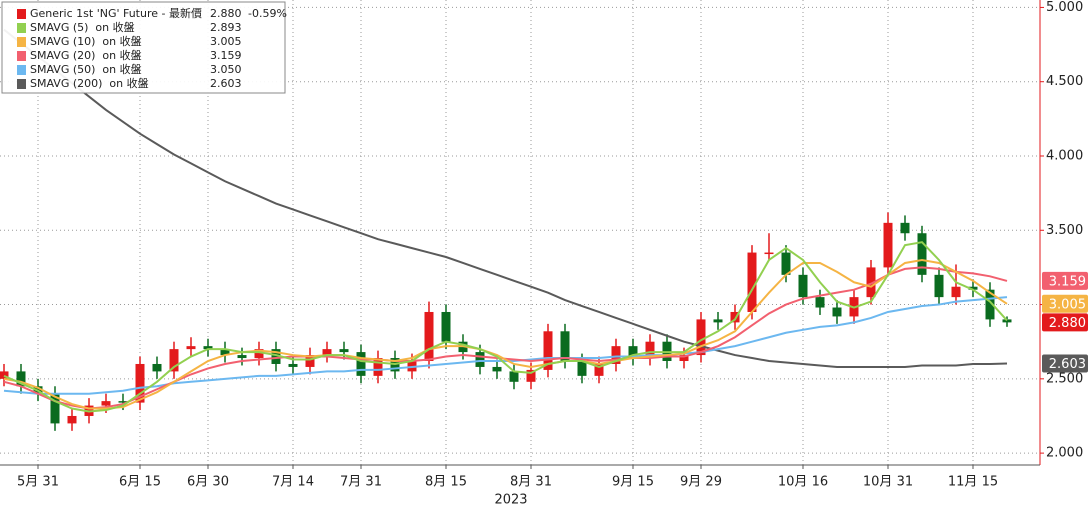 This screenshot has height=512, width=1090. Describe the element at coordinates (888, 482) in the screenshot. I see `x-tick-label: 10月 31` at that location.